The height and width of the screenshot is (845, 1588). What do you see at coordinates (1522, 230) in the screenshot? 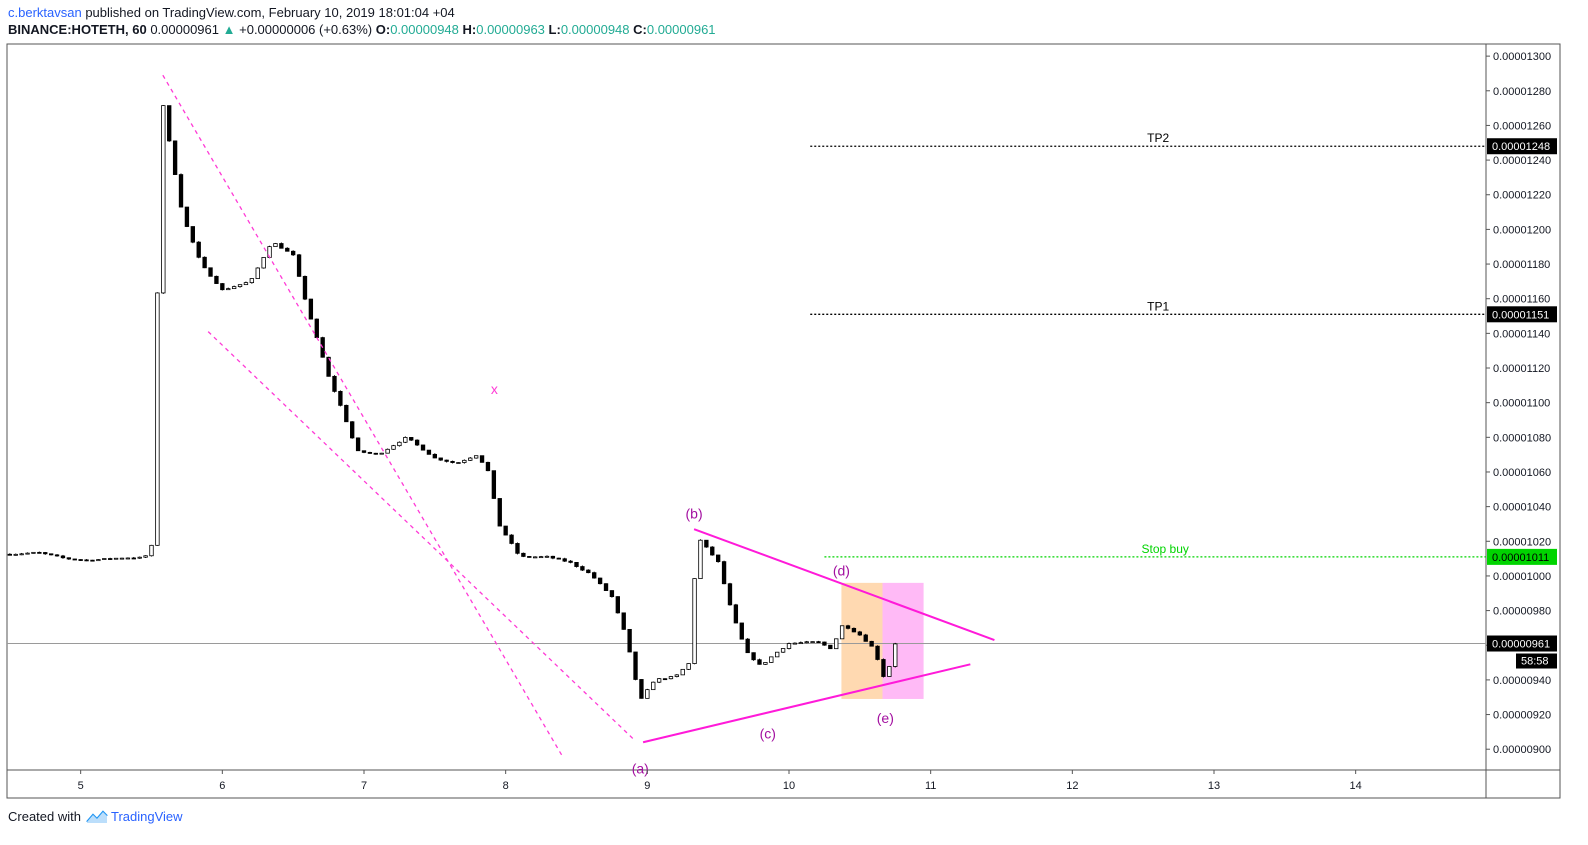
I see `y-tick-label: 0.00001200` at bounding box center [1522, 230].